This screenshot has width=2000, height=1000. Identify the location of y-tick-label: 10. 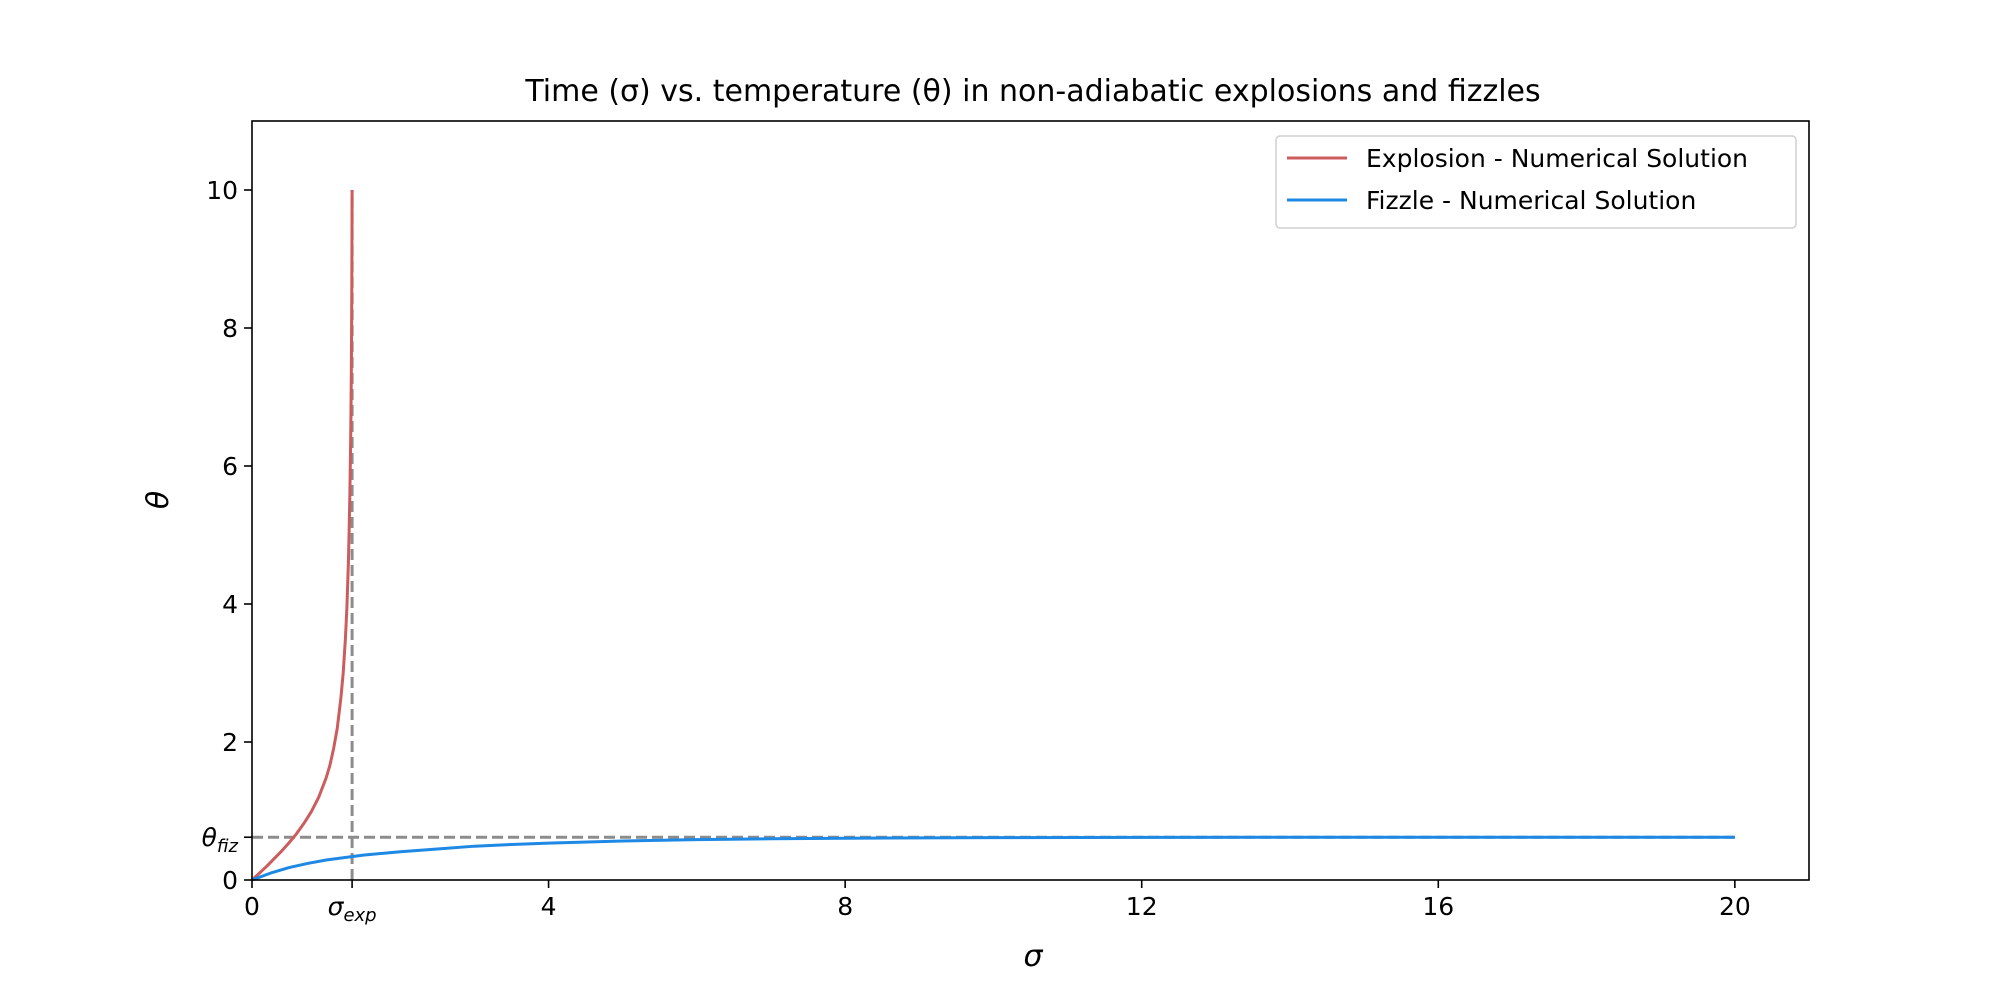
(222, 190).